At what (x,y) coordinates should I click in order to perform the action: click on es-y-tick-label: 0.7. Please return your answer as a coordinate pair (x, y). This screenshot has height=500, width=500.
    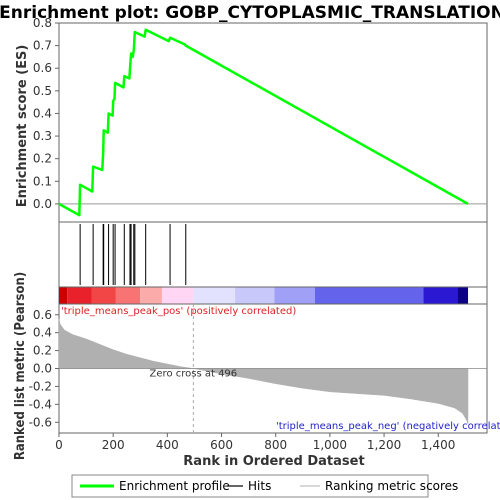
    Looking at the image, I should click on (42, 46).